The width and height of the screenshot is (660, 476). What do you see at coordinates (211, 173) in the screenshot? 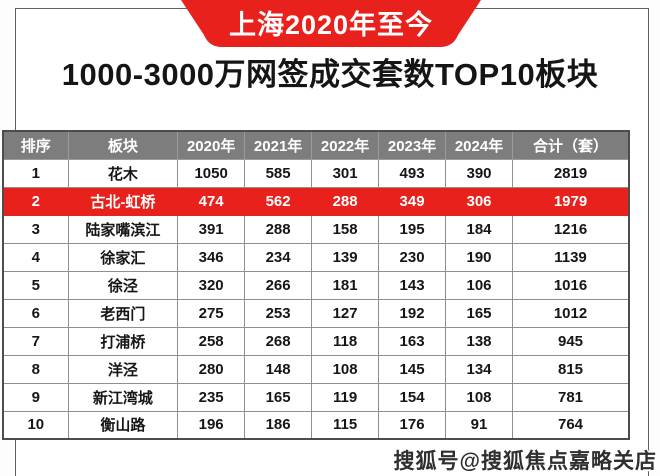
I see `table-cell: 1050` at bounding box center [211, 173].